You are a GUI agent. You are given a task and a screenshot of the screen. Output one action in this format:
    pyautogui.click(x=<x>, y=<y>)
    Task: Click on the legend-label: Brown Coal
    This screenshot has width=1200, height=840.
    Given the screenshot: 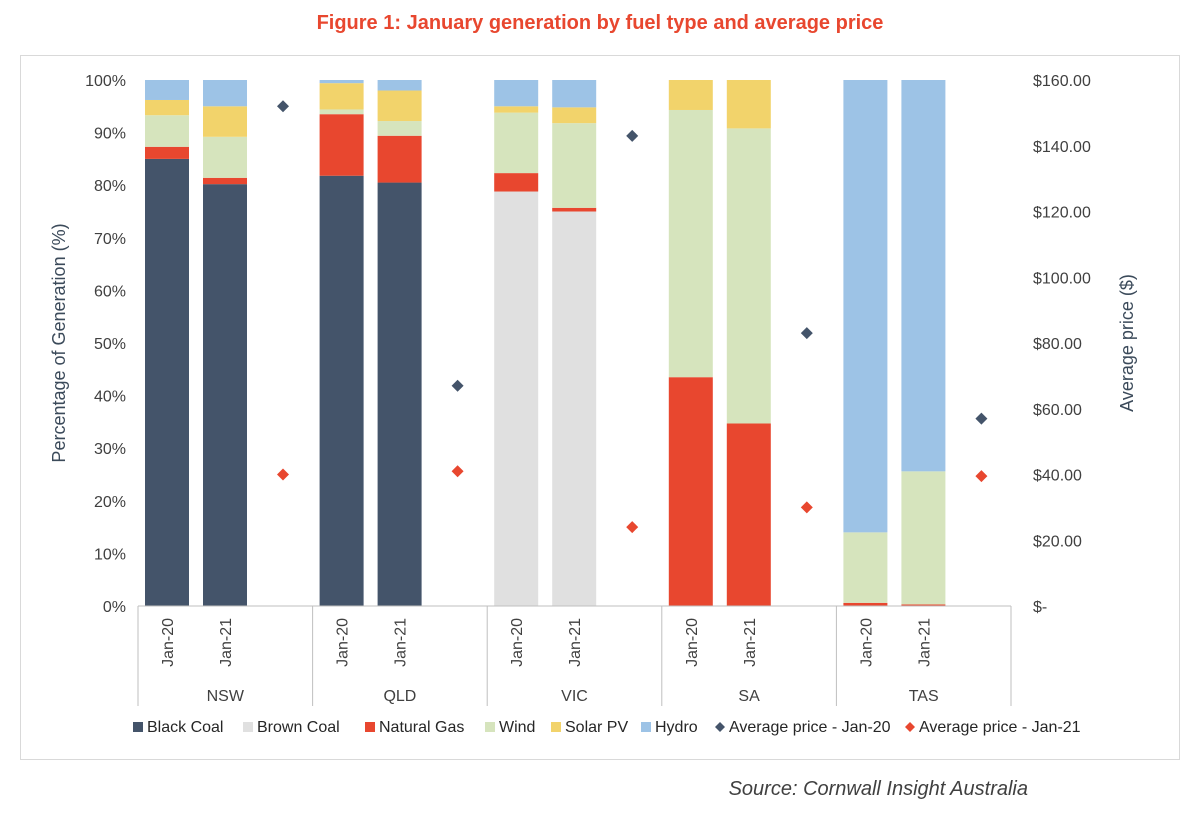 What is the action you would take?
    pyautogui.click(x=298, y=727)
    